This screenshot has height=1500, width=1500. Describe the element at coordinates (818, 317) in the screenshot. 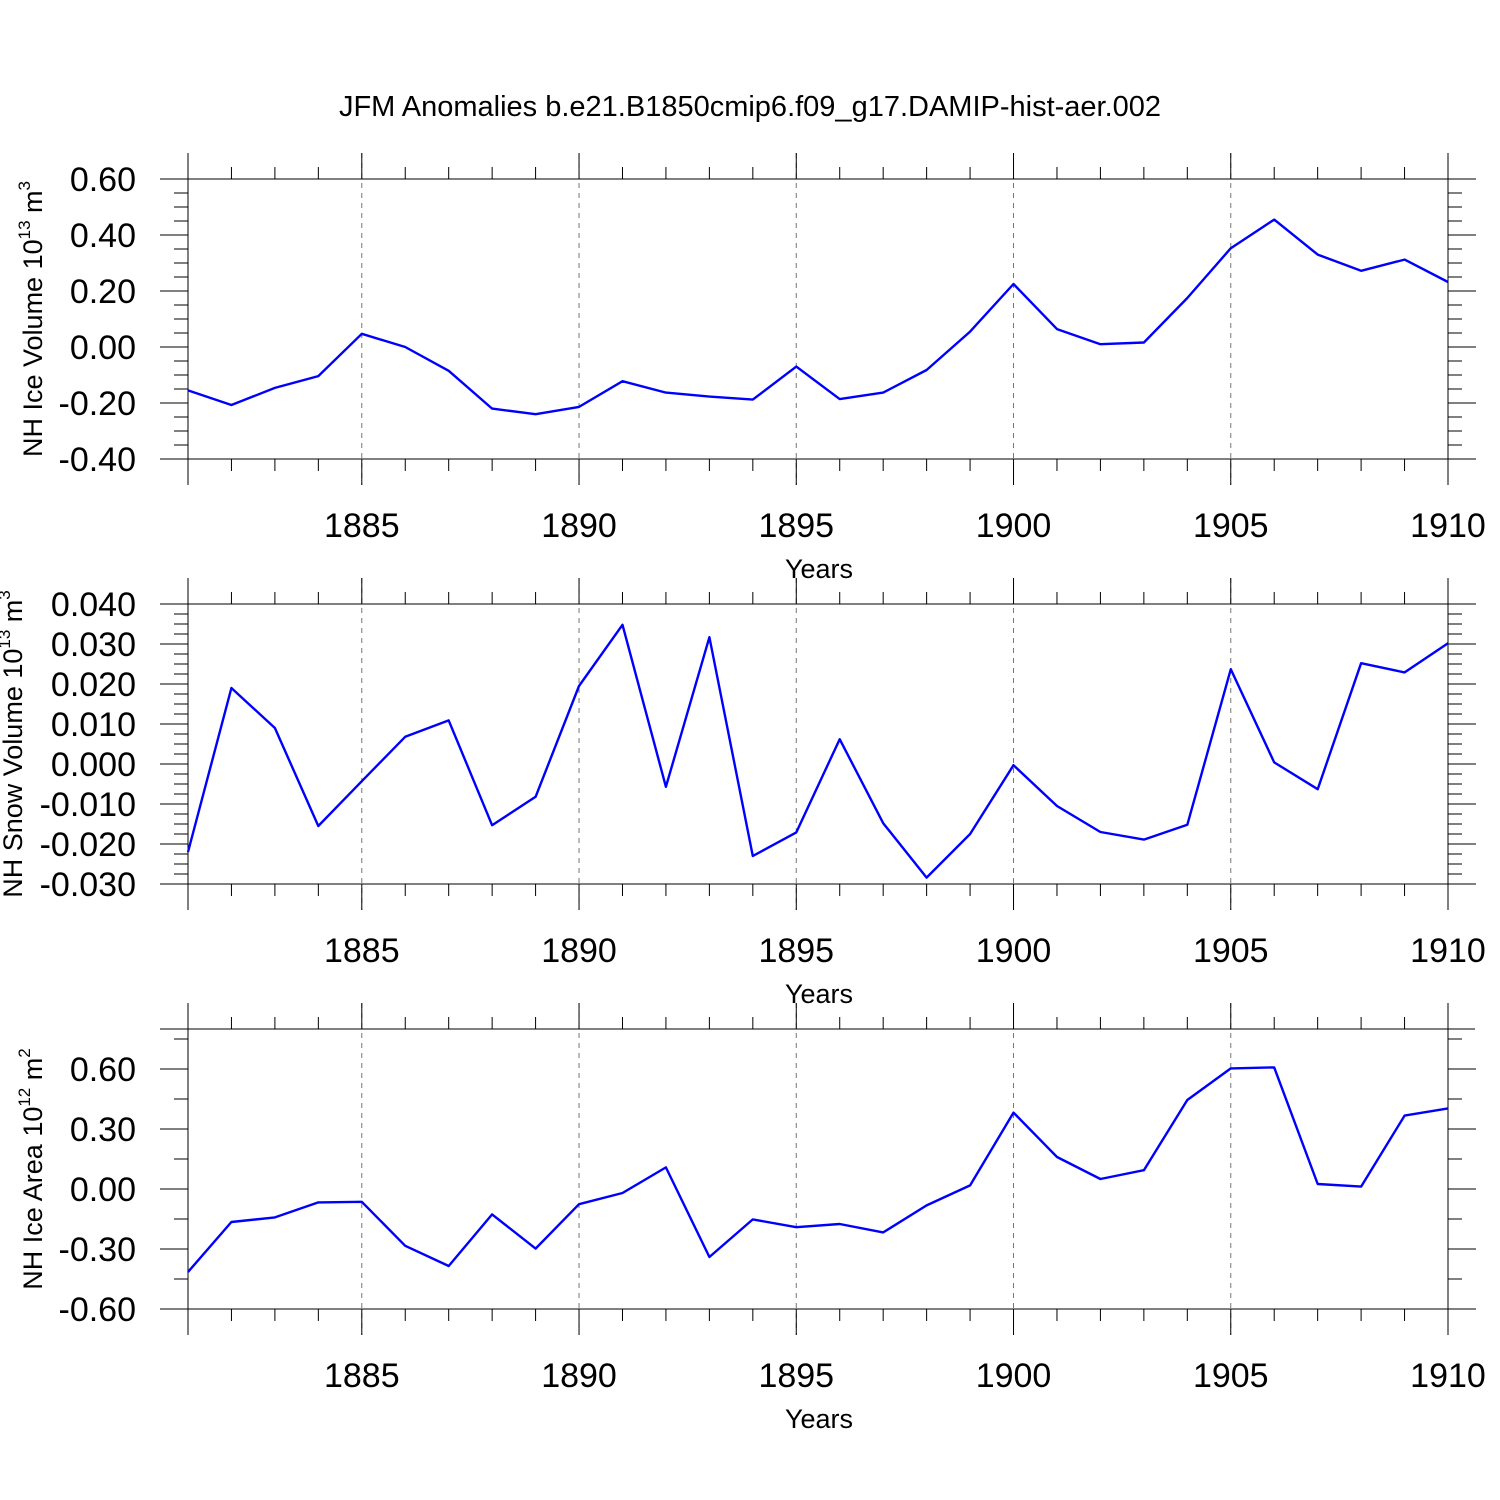

I see `series-line-nh-ice-volume` at that location.